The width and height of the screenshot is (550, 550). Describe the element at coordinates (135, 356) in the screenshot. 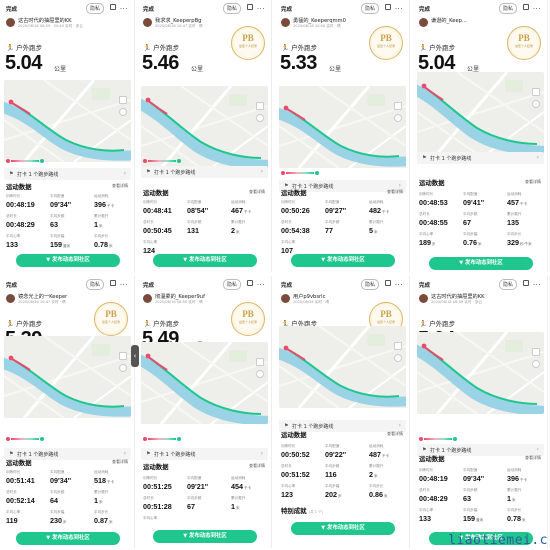

I see `collapse-handle: ‹` at that location.